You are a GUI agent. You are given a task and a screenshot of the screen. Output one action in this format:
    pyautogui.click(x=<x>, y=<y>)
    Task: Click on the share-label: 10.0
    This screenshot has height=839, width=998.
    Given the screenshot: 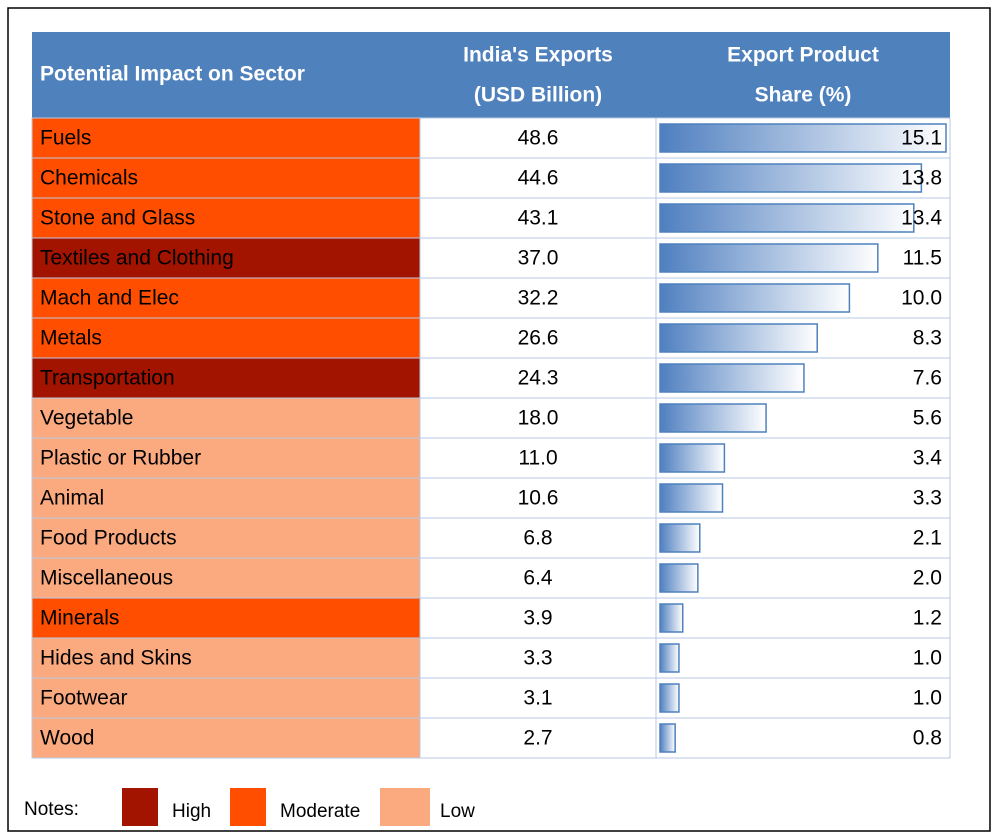 What is the action you would take?
    pyautogui.click(x=921, y=298)
    